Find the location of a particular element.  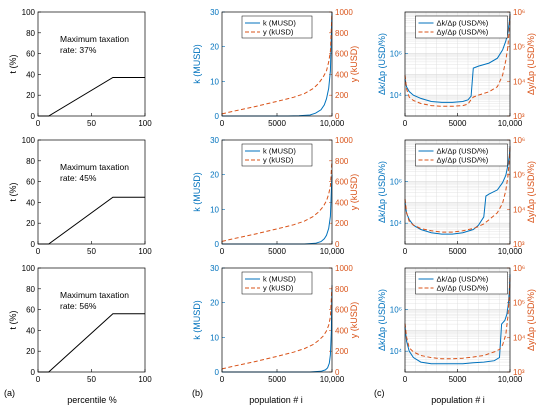

annotation-line-2: rate: 37% is located at coordinates (78, 50).